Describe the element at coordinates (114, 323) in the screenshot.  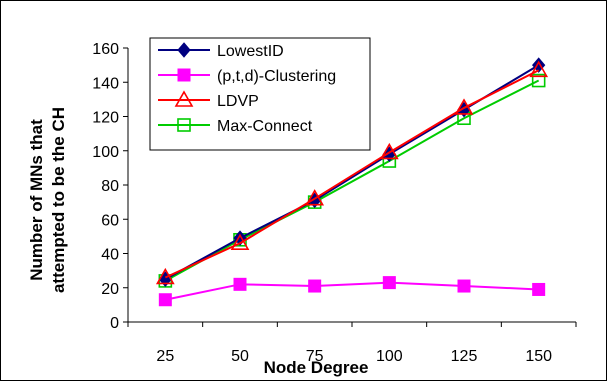
I see `y-tick-label: 0` at that location.